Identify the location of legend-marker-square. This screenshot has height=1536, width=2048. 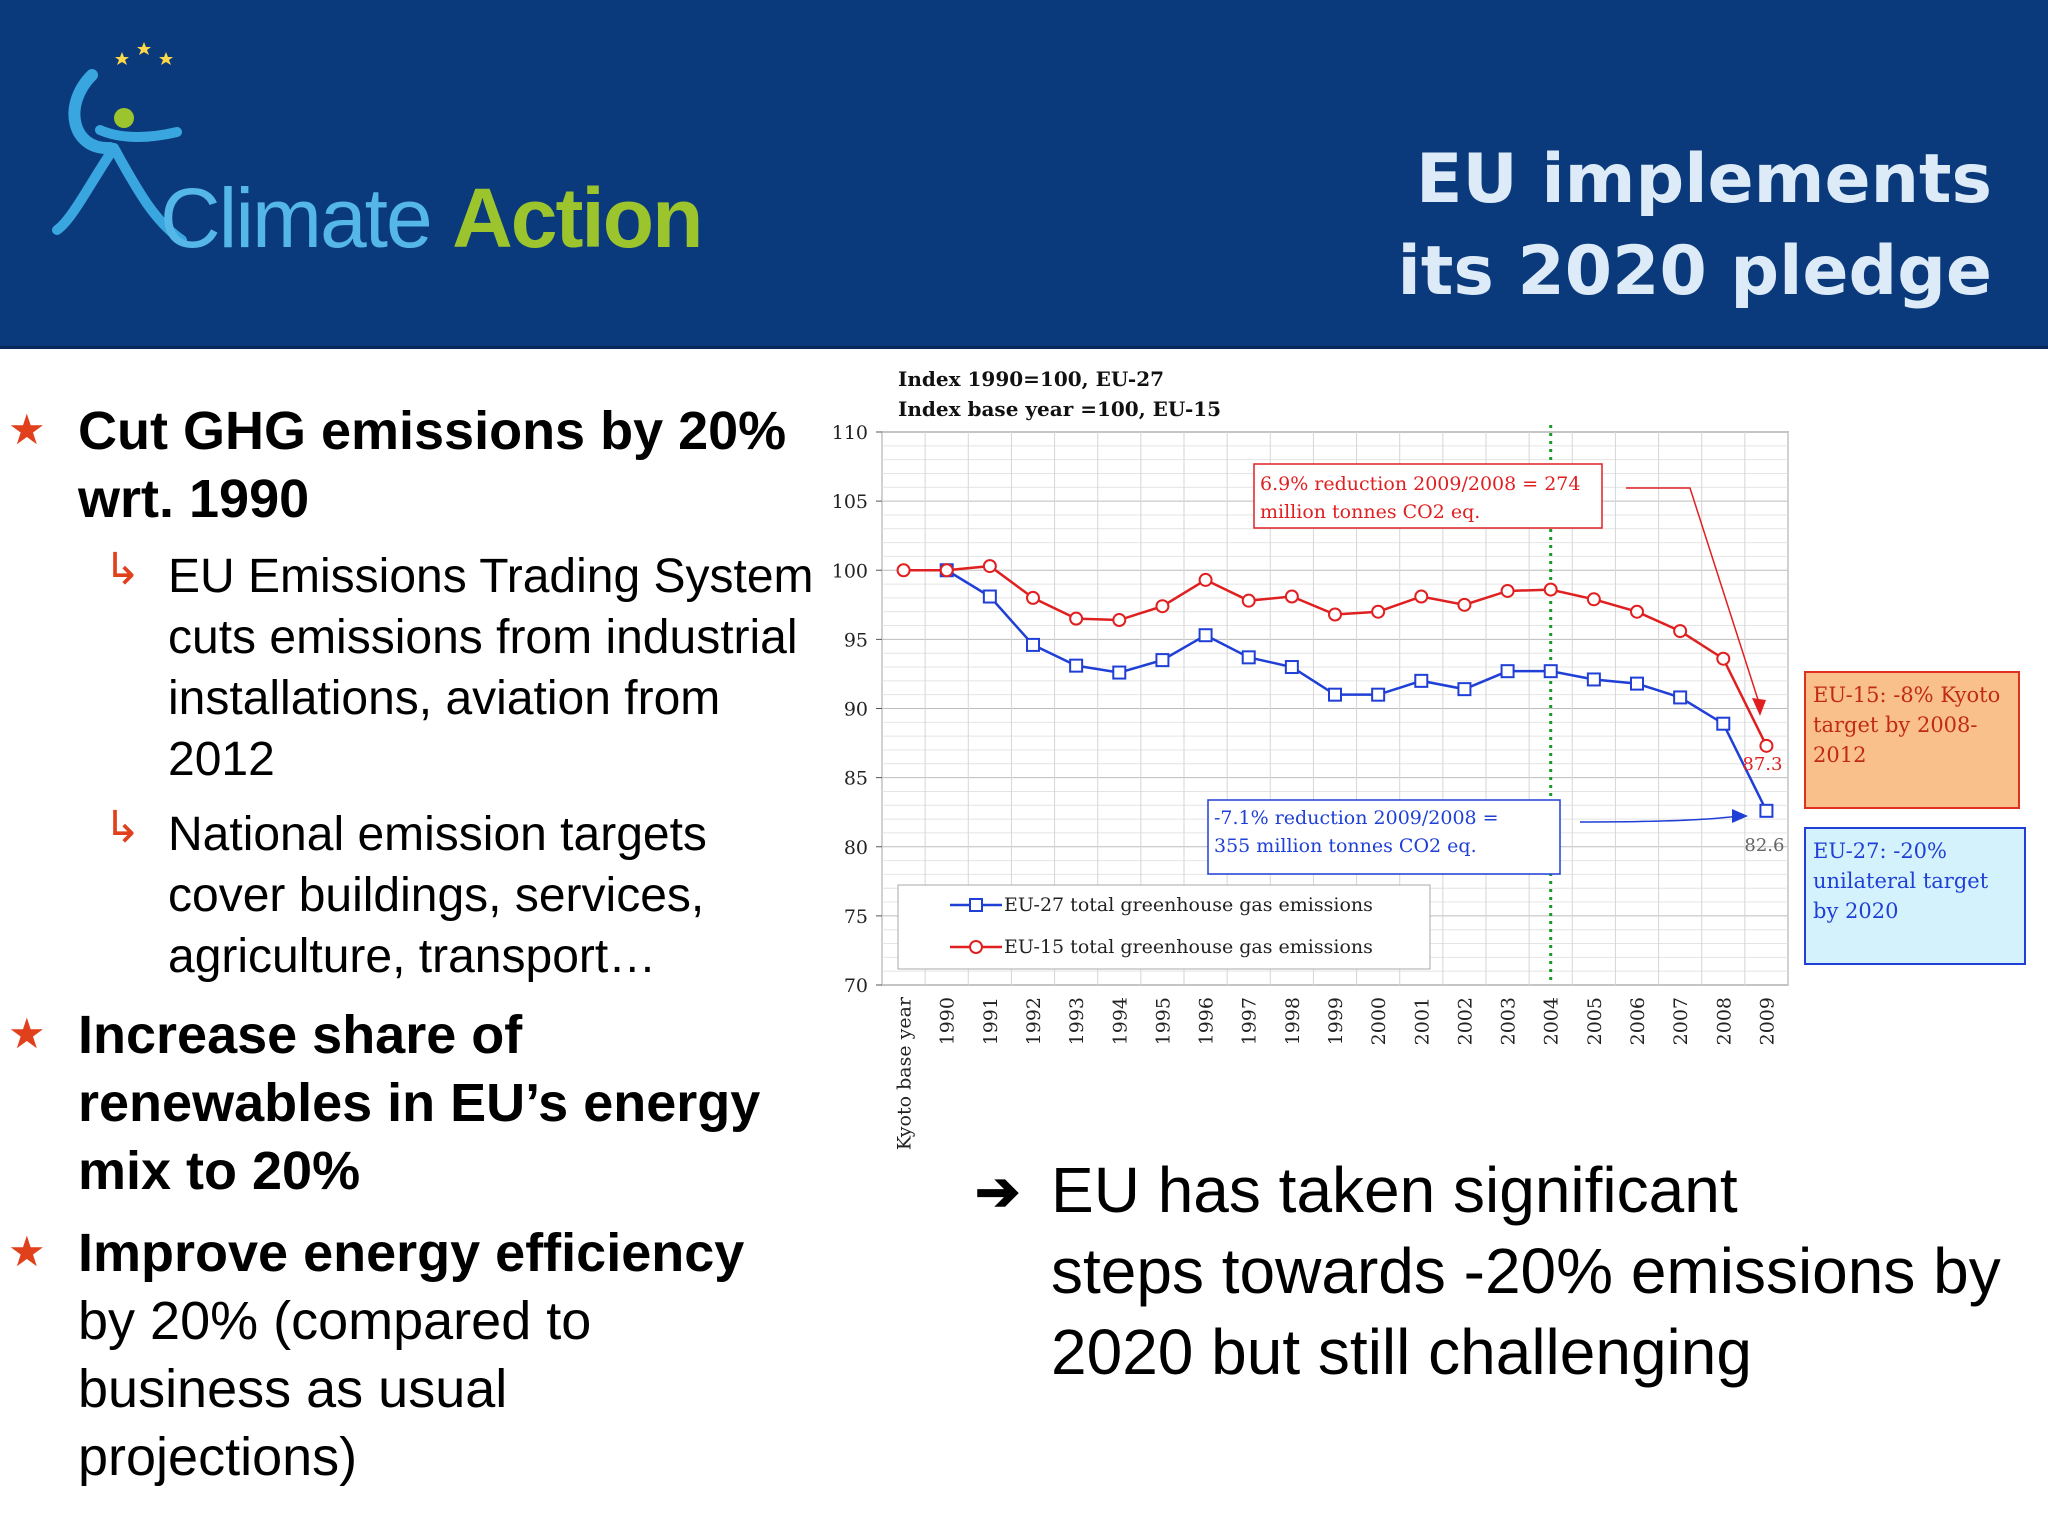
(976, 905).